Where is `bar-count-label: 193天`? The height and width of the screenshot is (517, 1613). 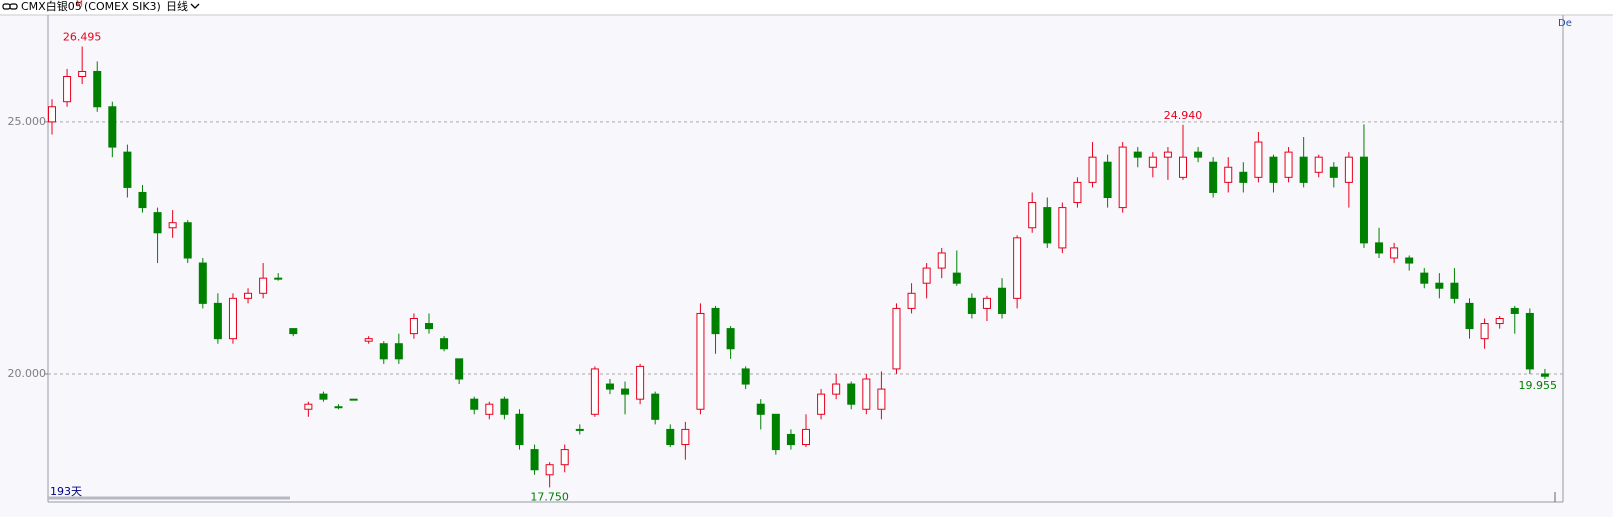
bar-count-label: 193天 is located at coordinates (66, 491).